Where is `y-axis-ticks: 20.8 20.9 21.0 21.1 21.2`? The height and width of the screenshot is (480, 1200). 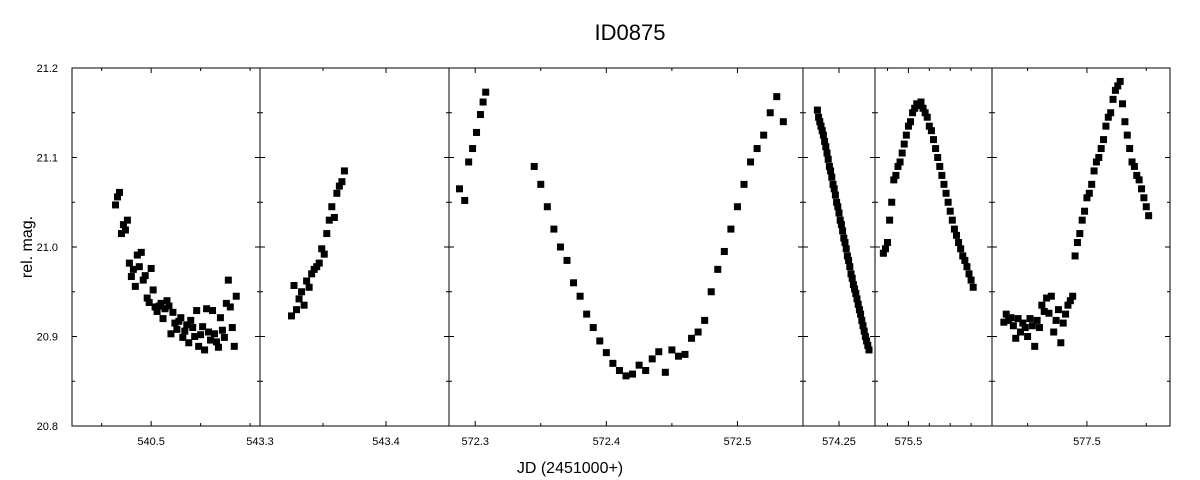
y-axis-ticks: 20.8 20.9 21.0 21.1 21.2 is located at coordinates (47, 248).